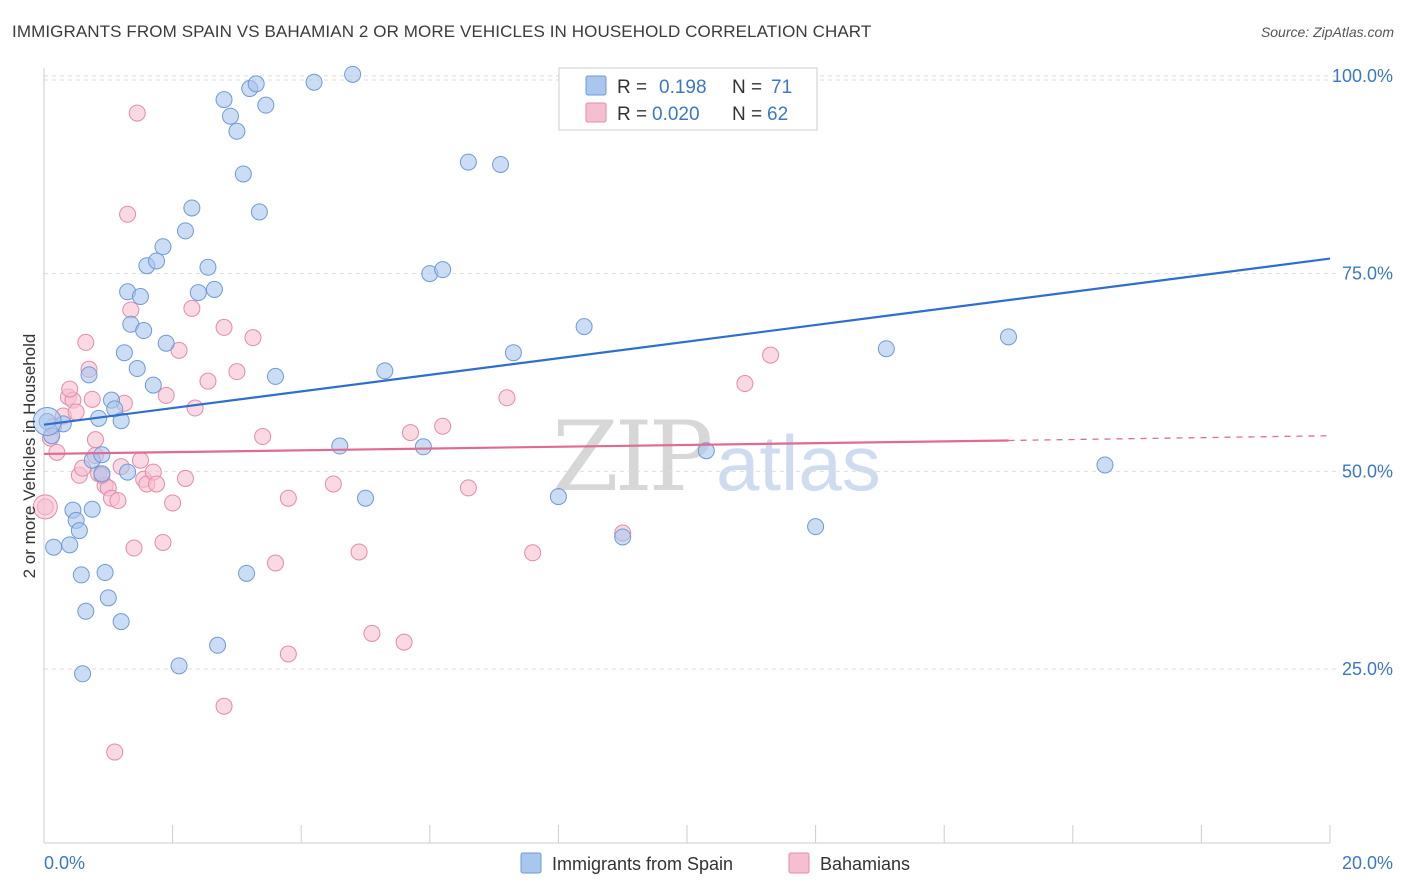  I want to click on series-legend: Immigrants from Spain Bahamians, so click(715, 863).